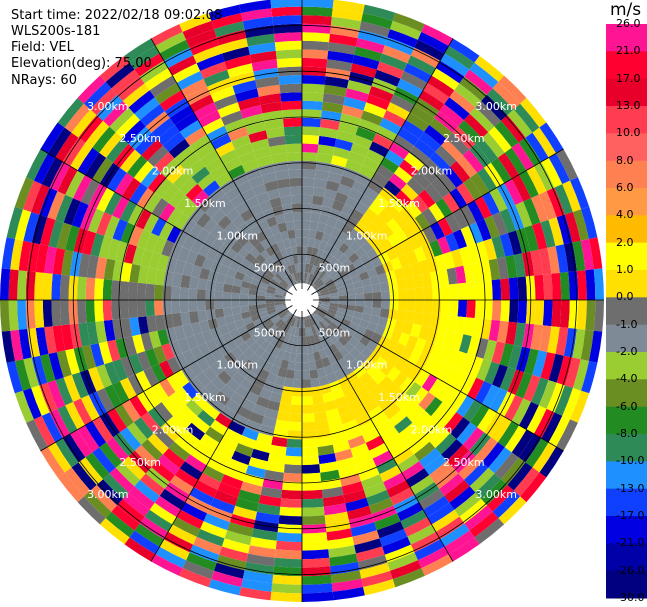 Image resolution: width=647 pixels, height=607 pixels. I want to click on colorbar-tick-label: 1.0, so click(625, 269).